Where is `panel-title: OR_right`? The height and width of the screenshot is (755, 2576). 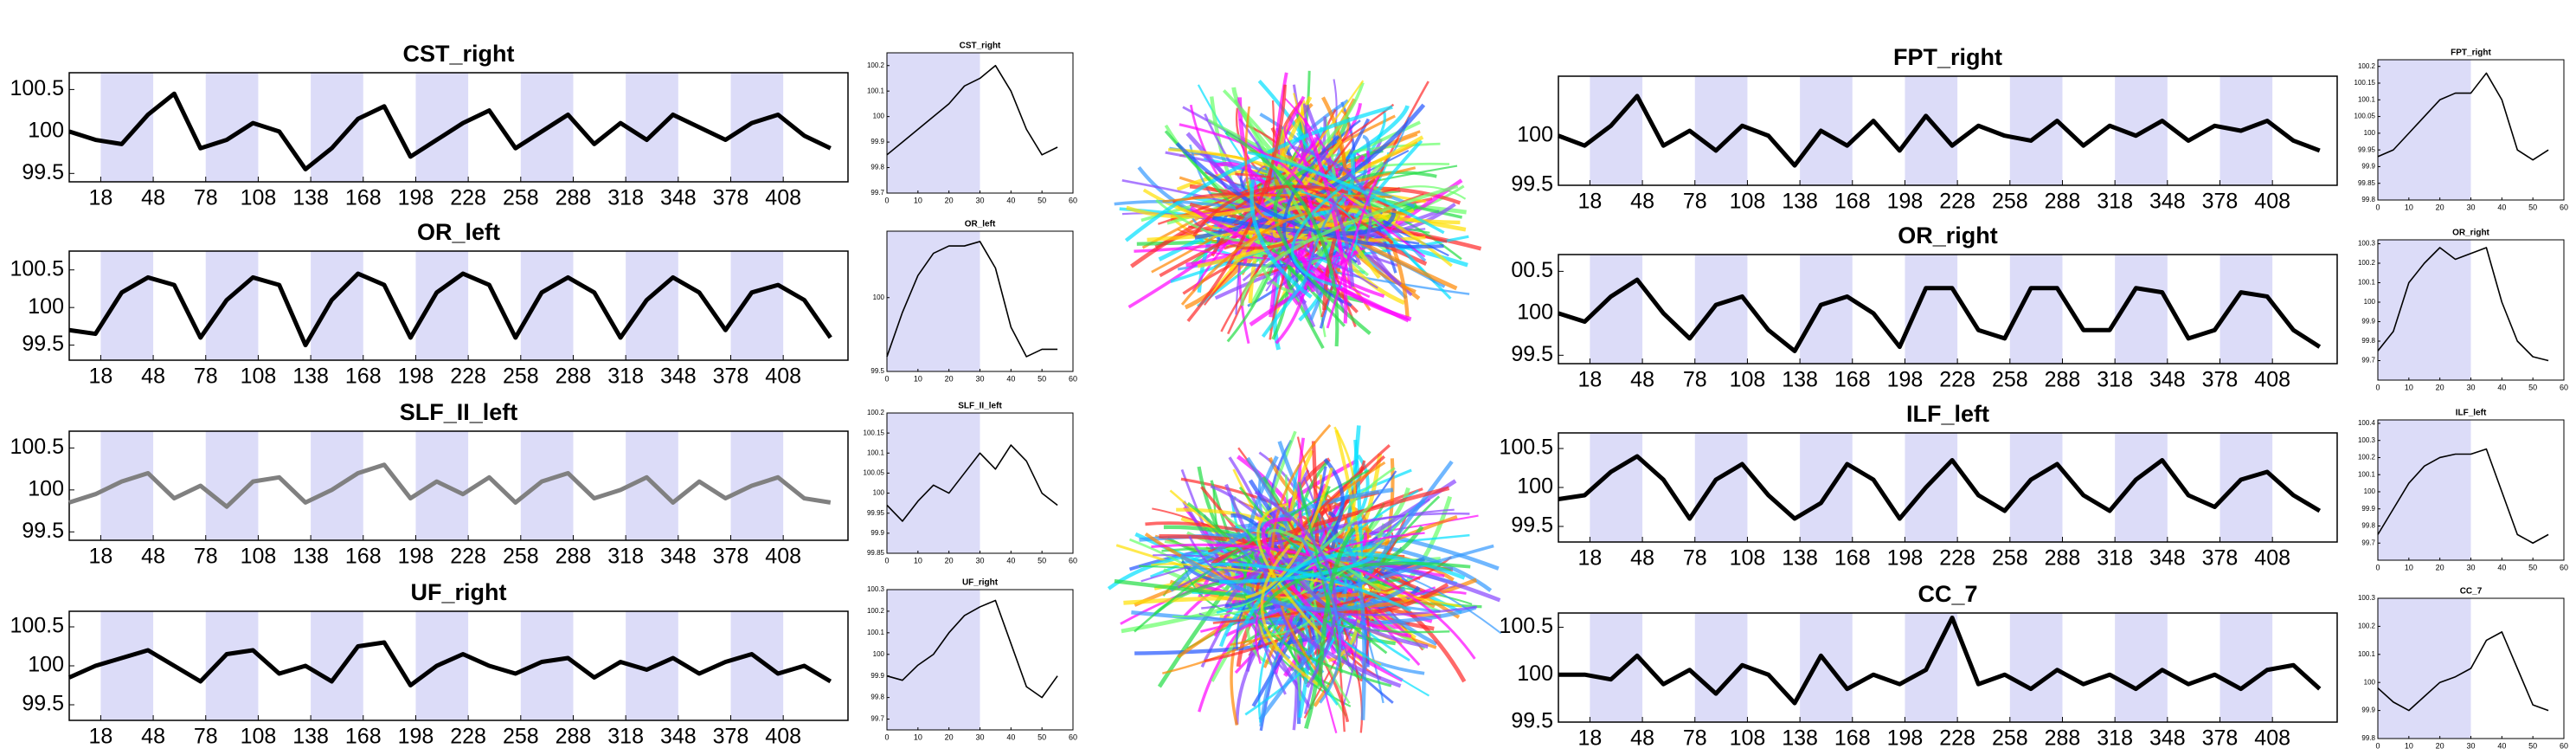
panel-title: OR_right is located at coordinates (1948, 236).